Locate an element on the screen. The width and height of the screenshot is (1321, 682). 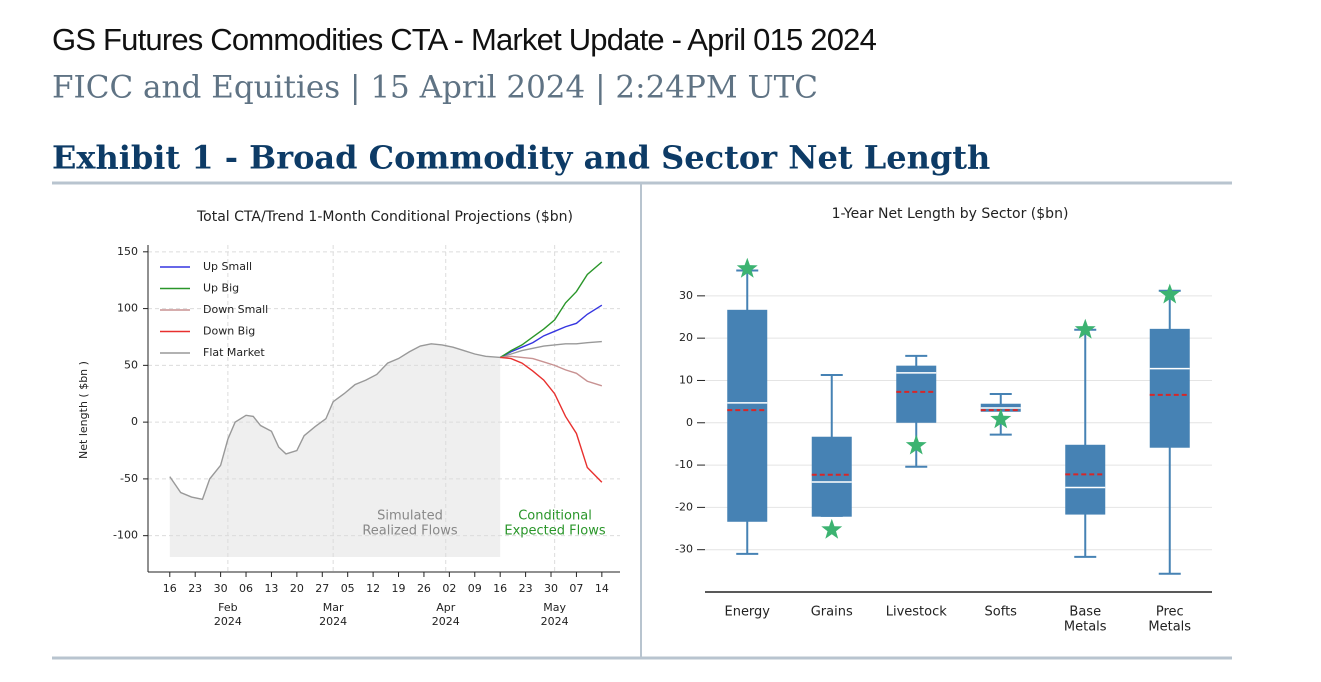
x-tick-label: Livestock is located at coordinates (917, 612).